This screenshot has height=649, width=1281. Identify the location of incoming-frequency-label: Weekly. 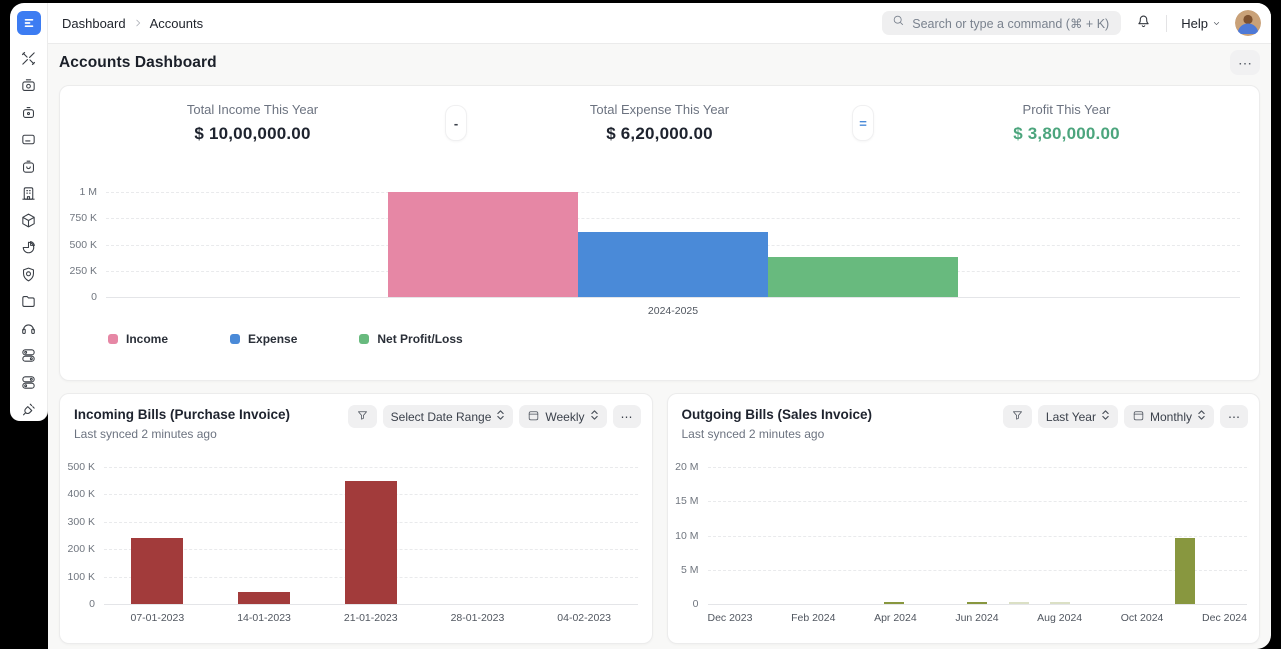
(565, 416).